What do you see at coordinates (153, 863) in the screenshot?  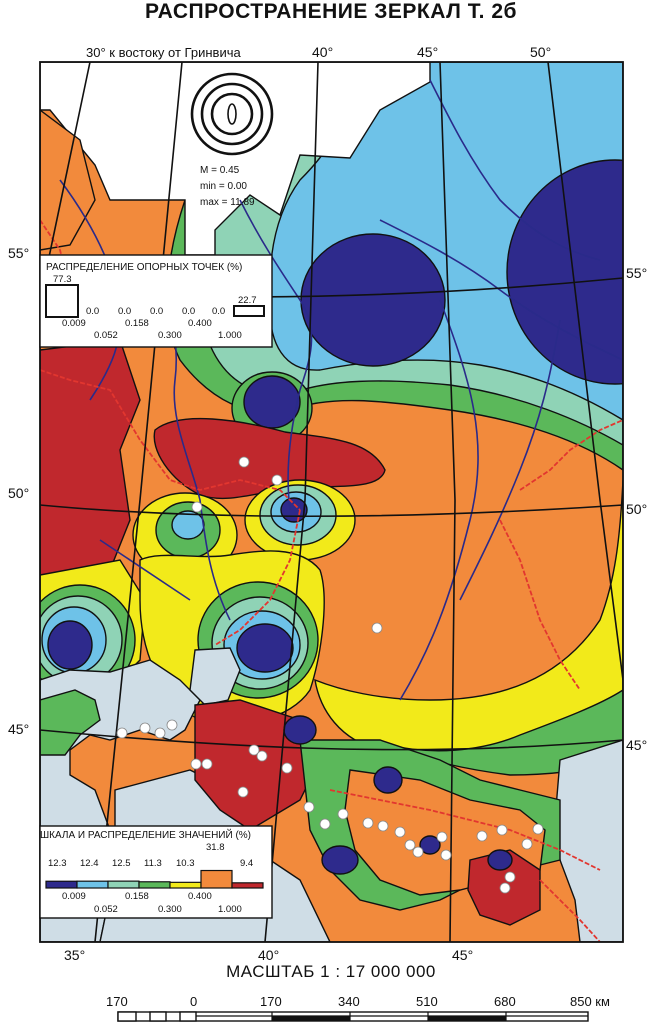 I see `val-pct-4: 11.3` at bounding box center [153, 863].